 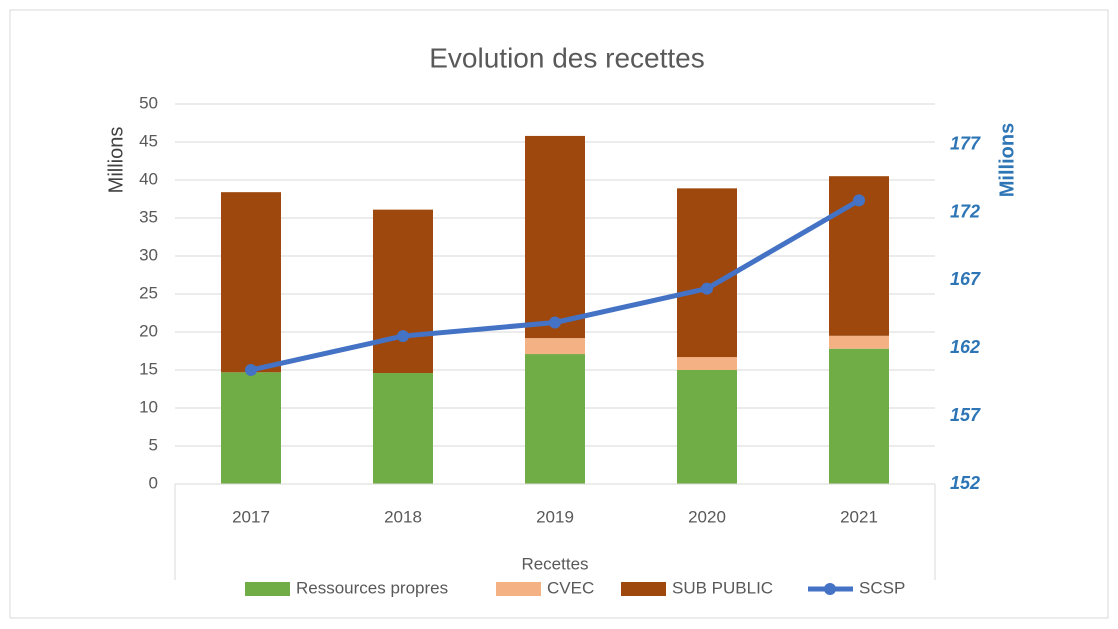 What do you see at coordinates (148, 330) in the screenshot?
I see `y-tick-label: 20` at bounding box center [148, 330].